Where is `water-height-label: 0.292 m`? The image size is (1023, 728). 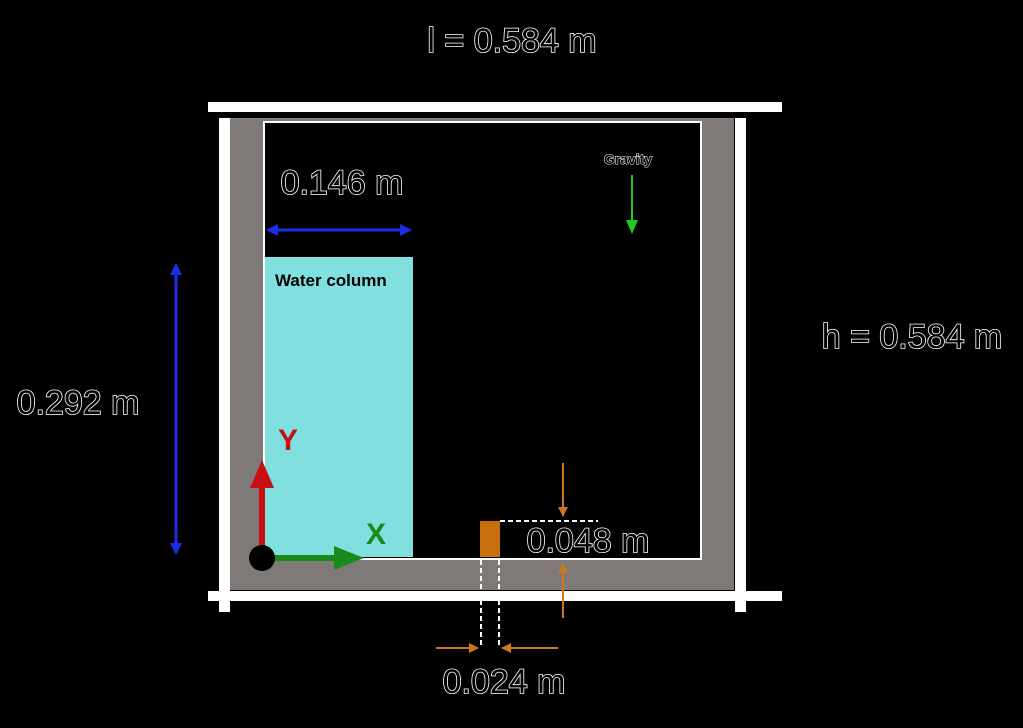 water-height-label: 0.292 m is located at coordinates (78, 403).